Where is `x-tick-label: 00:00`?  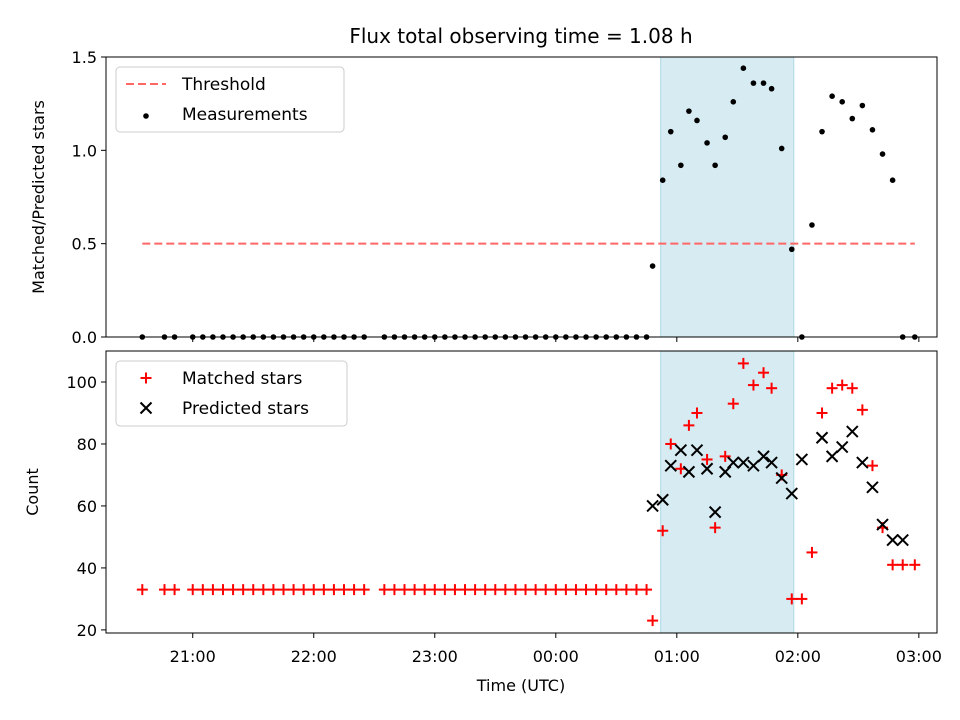
x-tick-label: 00:00 is located at coordinates (556, 656).